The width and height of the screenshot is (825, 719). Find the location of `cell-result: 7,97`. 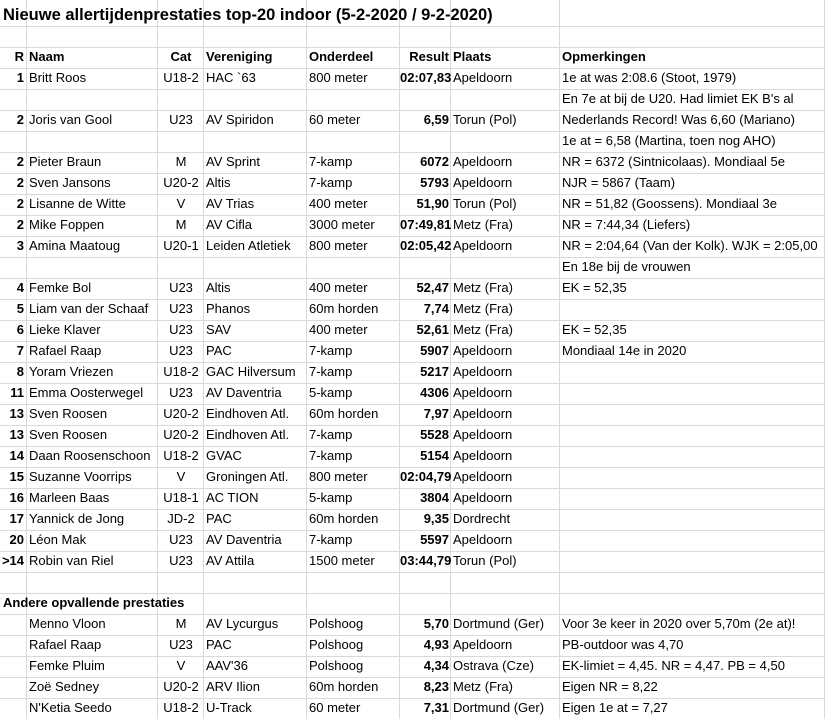

cell-result: 7,97 is located at coordinates (436, 413).